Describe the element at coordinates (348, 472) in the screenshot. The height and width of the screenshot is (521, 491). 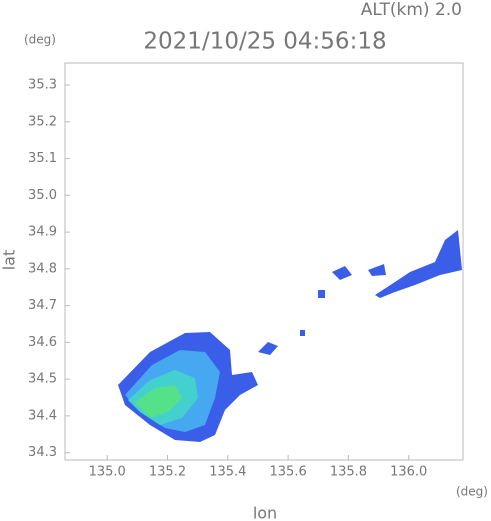
I see `x-tick-label: 135.8` at that location.